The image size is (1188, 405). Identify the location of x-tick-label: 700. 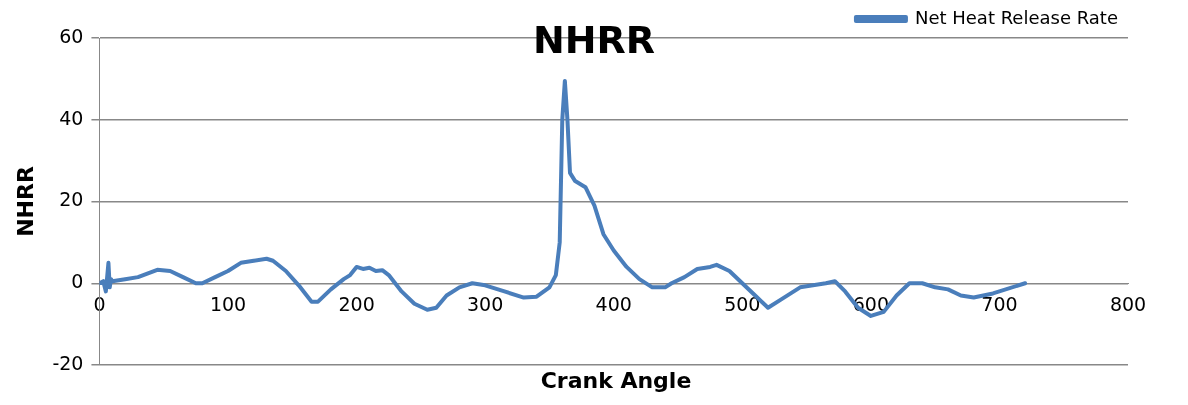
(999, 303).